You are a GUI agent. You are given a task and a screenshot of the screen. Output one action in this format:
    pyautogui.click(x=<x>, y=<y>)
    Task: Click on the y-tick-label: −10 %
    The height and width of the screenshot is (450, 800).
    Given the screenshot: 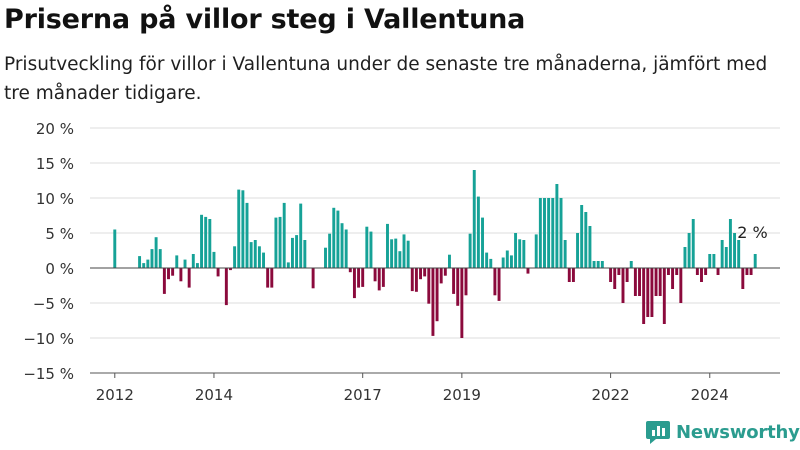 What is the action you would take?
    pyautogui.click(x=48, y=339)
    